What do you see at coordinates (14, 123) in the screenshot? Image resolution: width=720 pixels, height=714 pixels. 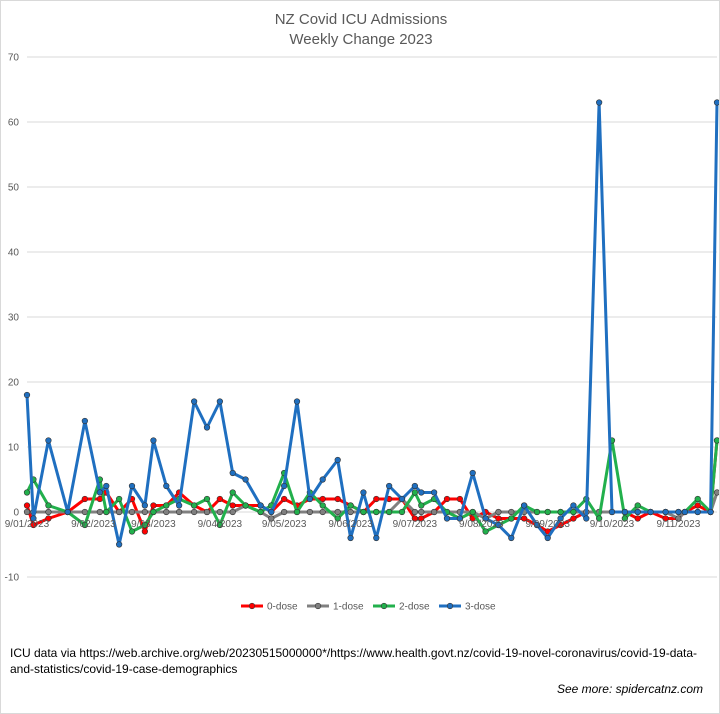 I see `y-tick-label: 60` at bounding box center [14, 123].